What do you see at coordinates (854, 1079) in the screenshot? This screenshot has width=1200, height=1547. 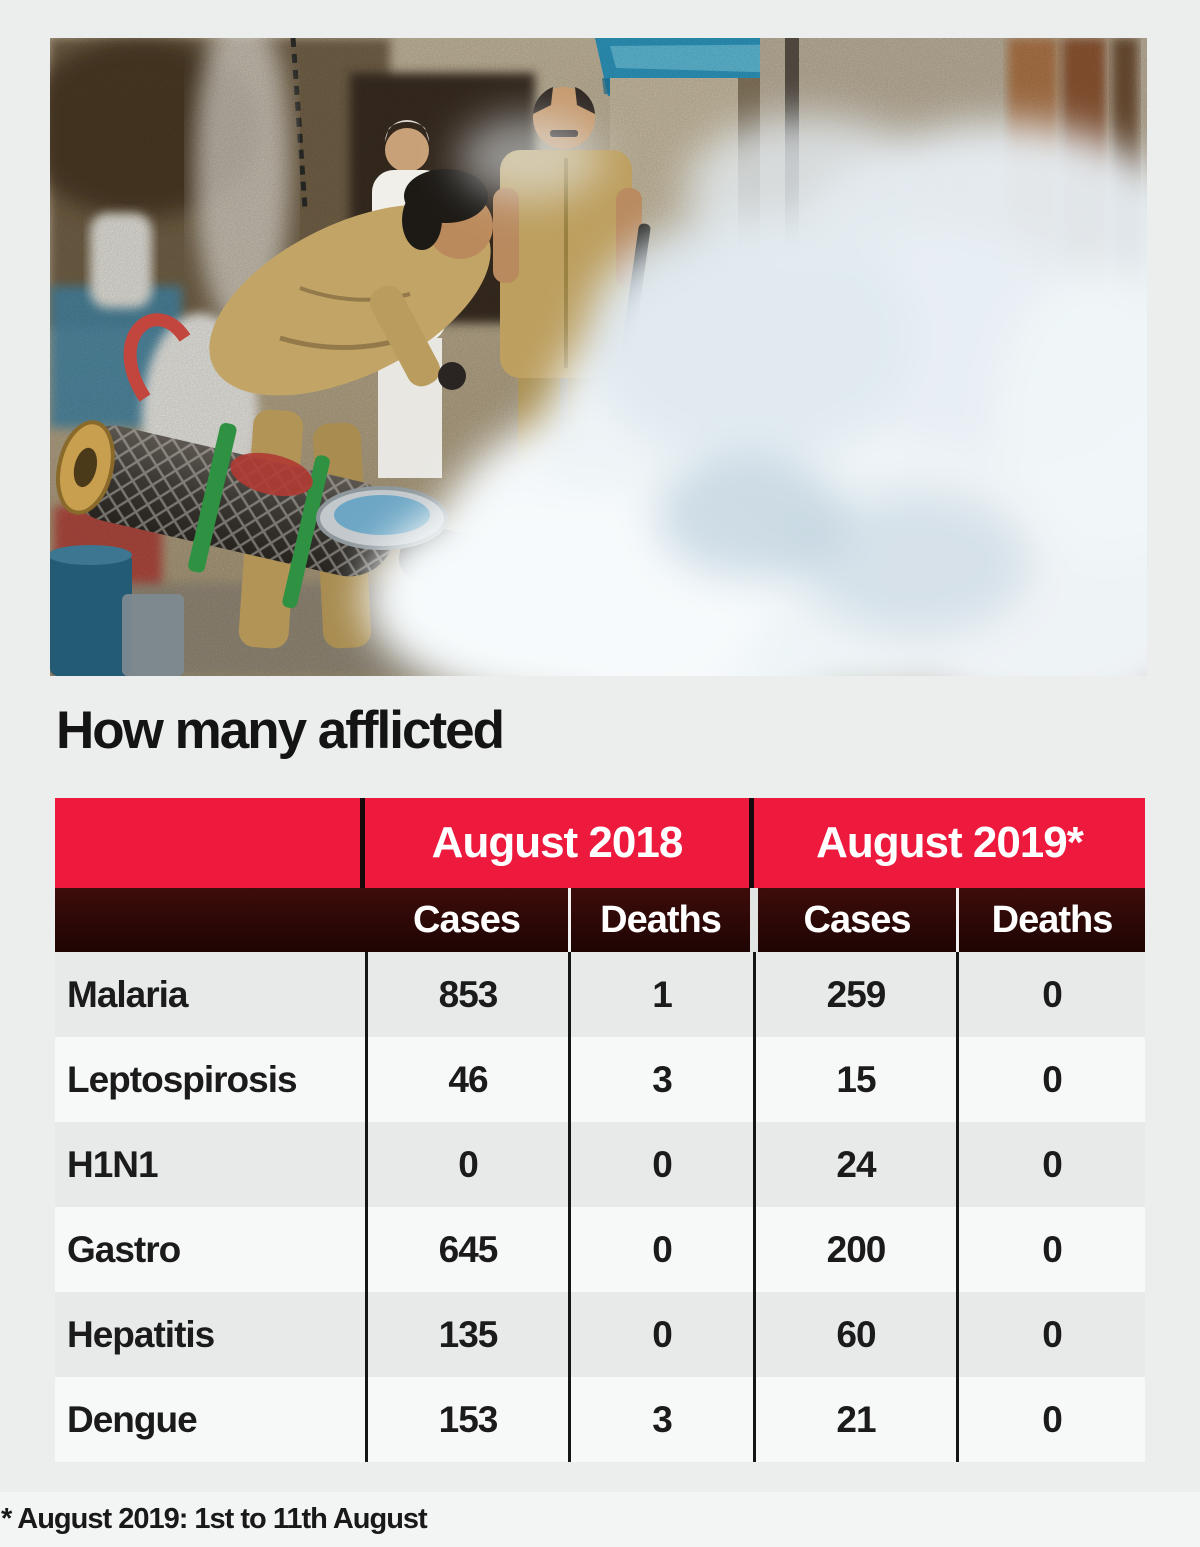 I see `cases-2019: 15` at bounding box center [854, 1079].